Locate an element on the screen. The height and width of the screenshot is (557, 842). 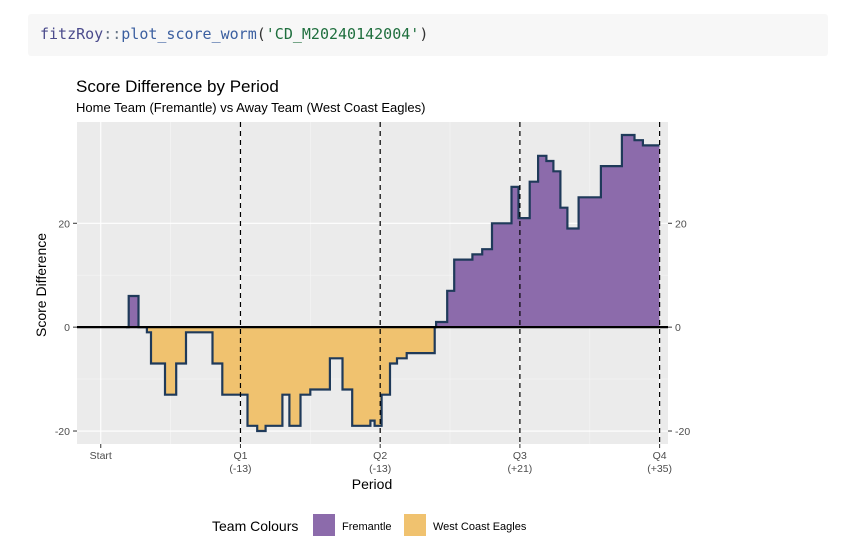
y-tick-label-left: -20 is located at coordinates (62, 432).